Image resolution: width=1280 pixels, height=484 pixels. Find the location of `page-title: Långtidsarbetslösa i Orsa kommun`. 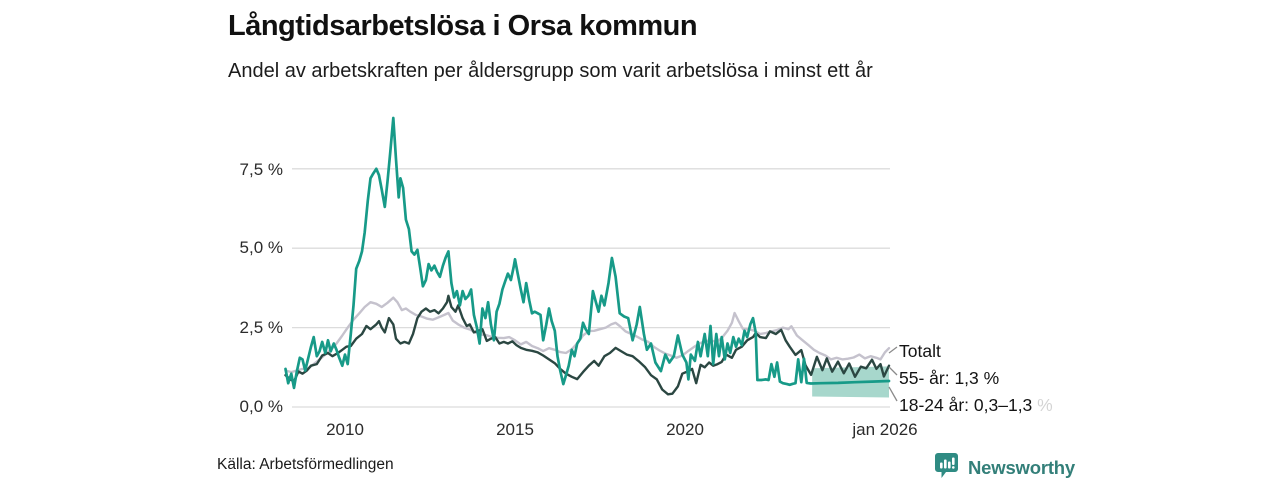

page-title: Långtidsarbetslösa i Orsa kommun is located at coordinates (463, 26).